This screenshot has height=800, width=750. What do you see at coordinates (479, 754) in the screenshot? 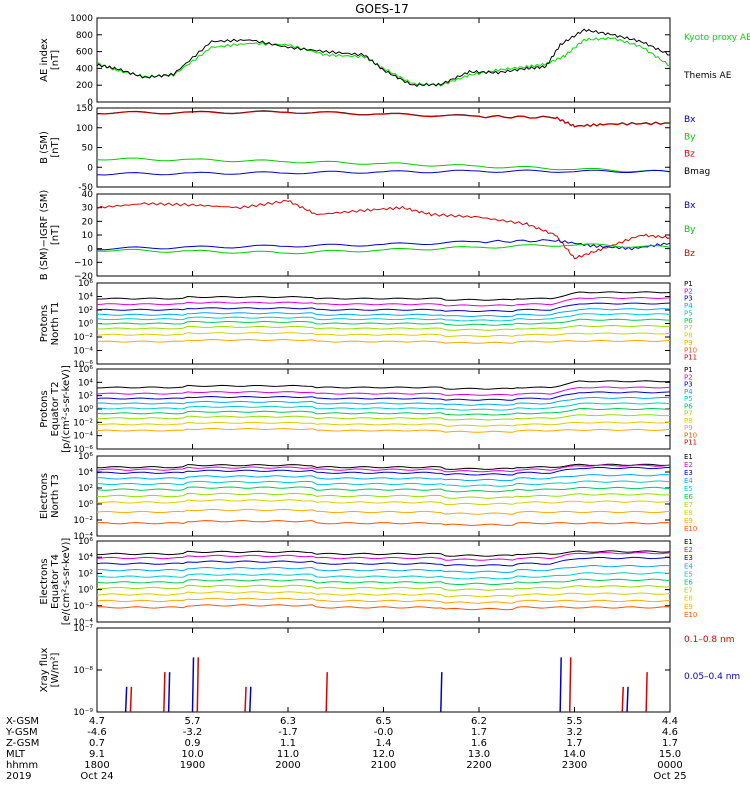
I see `ephemeris-value: 13.0` at bounding box center [479, 754].